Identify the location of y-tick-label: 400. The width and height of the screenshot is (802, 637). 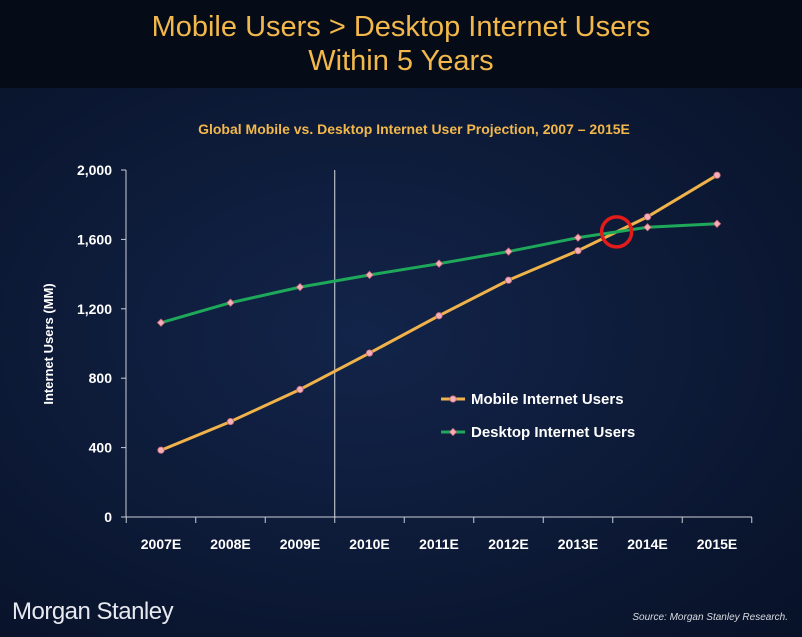
(101, 448).